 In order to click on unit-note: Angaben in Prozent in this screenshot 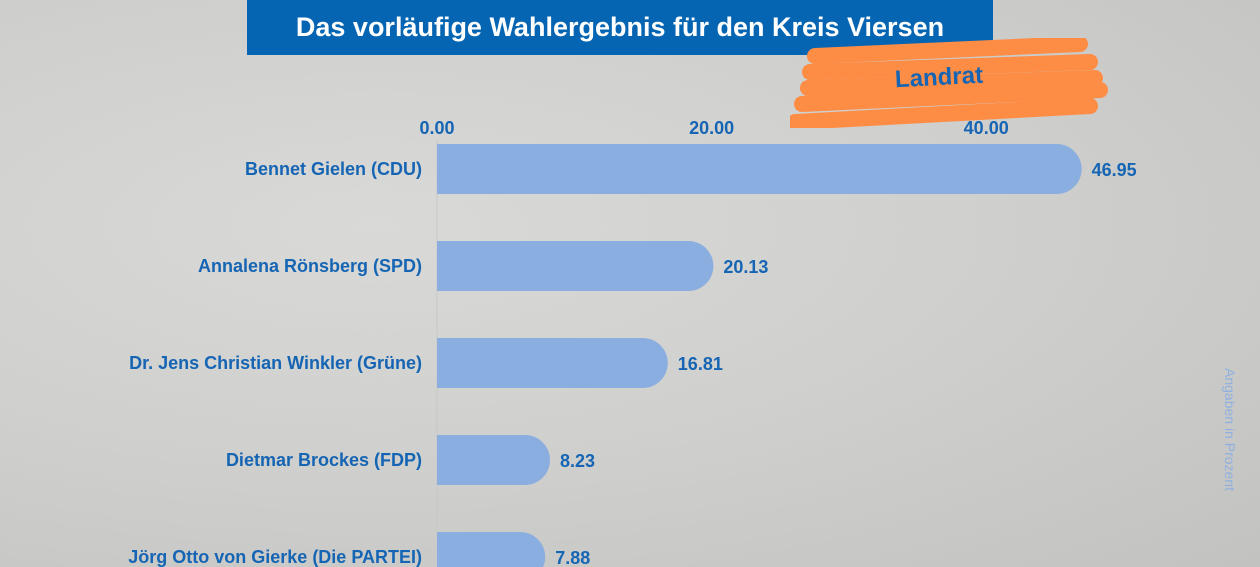, I will do `click(1230, 429)`.